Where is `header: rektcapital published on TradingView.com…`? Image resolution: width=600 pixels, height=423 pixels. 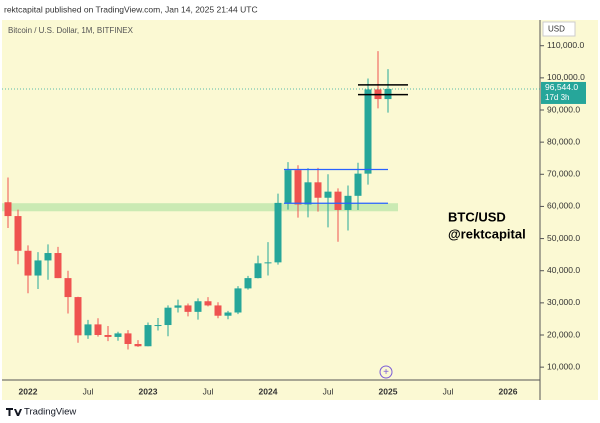
header: rektcapital published on TradingView.com… is located at coordinates (131, 9).